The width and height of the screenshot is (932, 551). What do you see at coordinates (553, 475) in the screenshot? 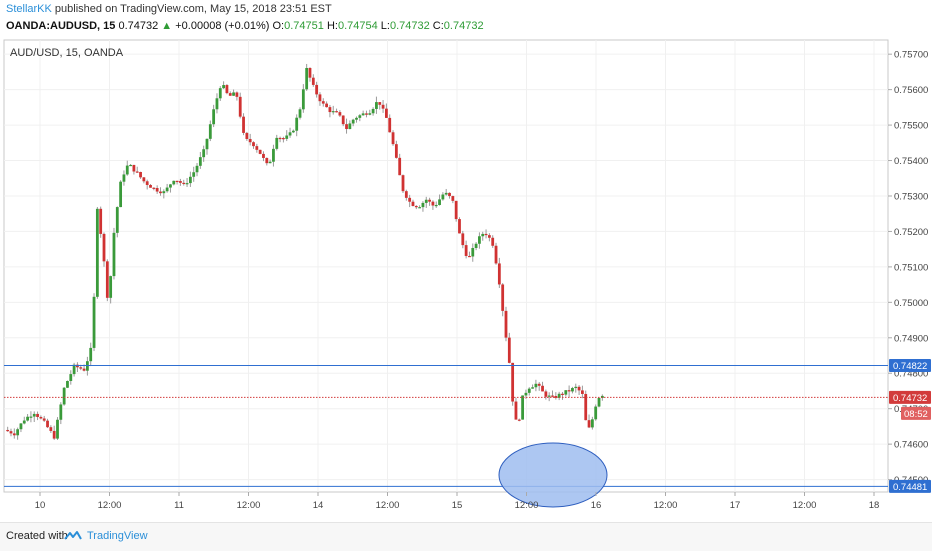
I see `highlight-ellipse` at bounding box center [553, 475].